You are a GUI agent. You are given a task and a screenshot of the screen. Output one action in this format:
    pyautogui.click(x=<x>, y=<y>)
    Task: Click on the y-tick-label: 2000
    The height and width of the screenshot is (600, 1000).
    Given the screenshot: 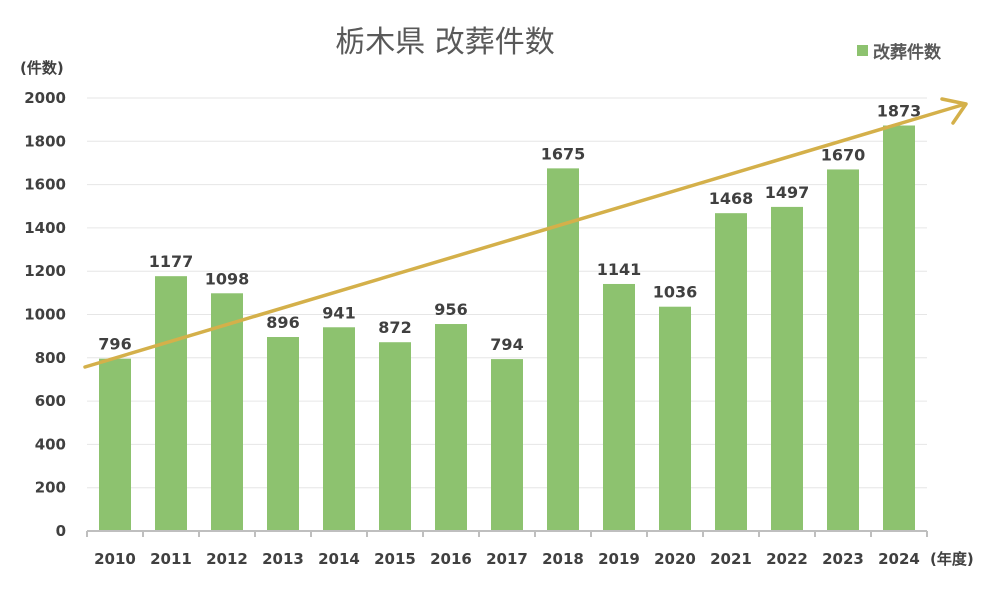 What is the action you would take?
    pyautogui.click(x=45, y=98)
    